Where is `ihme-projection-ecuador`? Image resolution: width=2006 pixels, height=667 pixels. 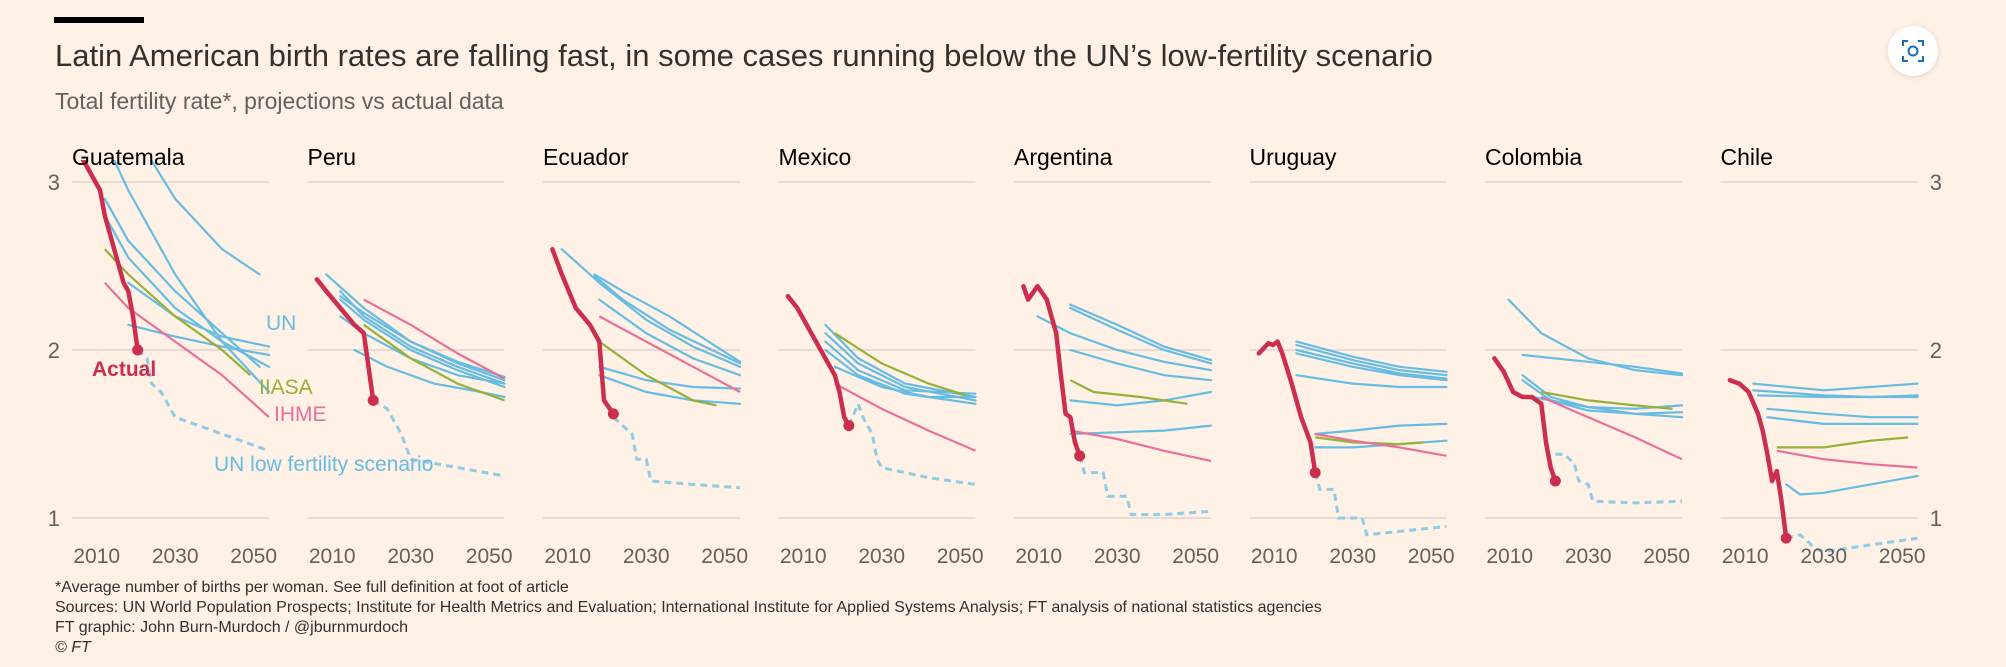 ihme-projection-ecuador is located at coordinates (669, 354).